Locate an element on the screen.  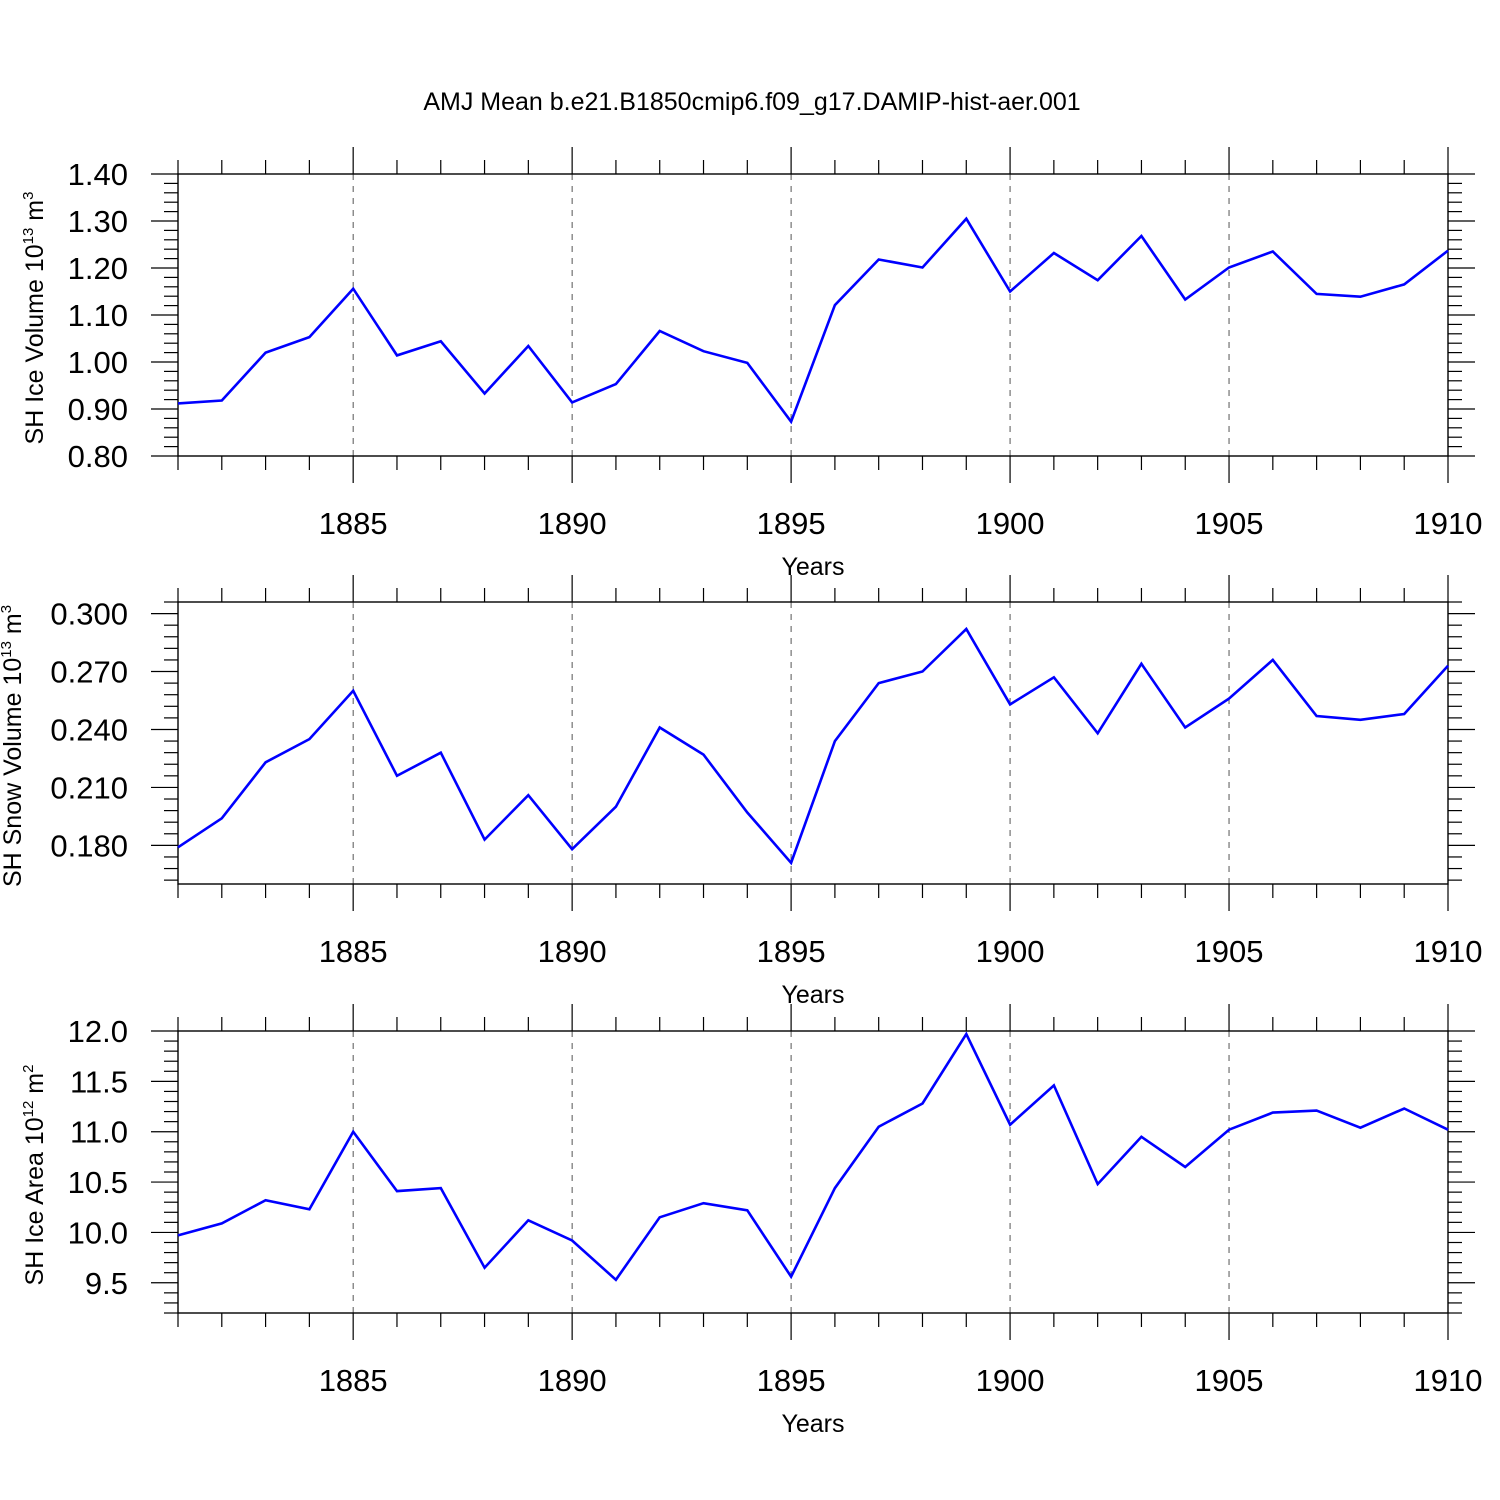
y-tick-label: 12.0 is located at coordinates (98, 1031).